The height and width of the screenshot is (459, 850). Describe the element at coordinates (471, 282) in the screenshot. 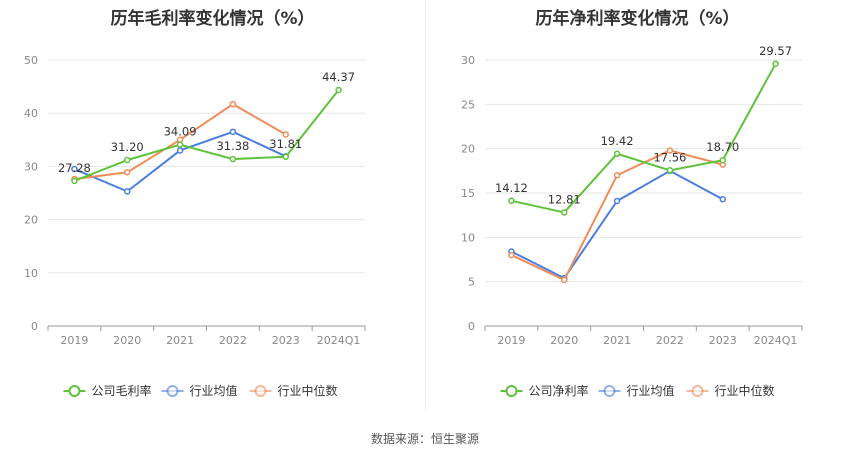

I see `y-tick-label: 5` at that location.